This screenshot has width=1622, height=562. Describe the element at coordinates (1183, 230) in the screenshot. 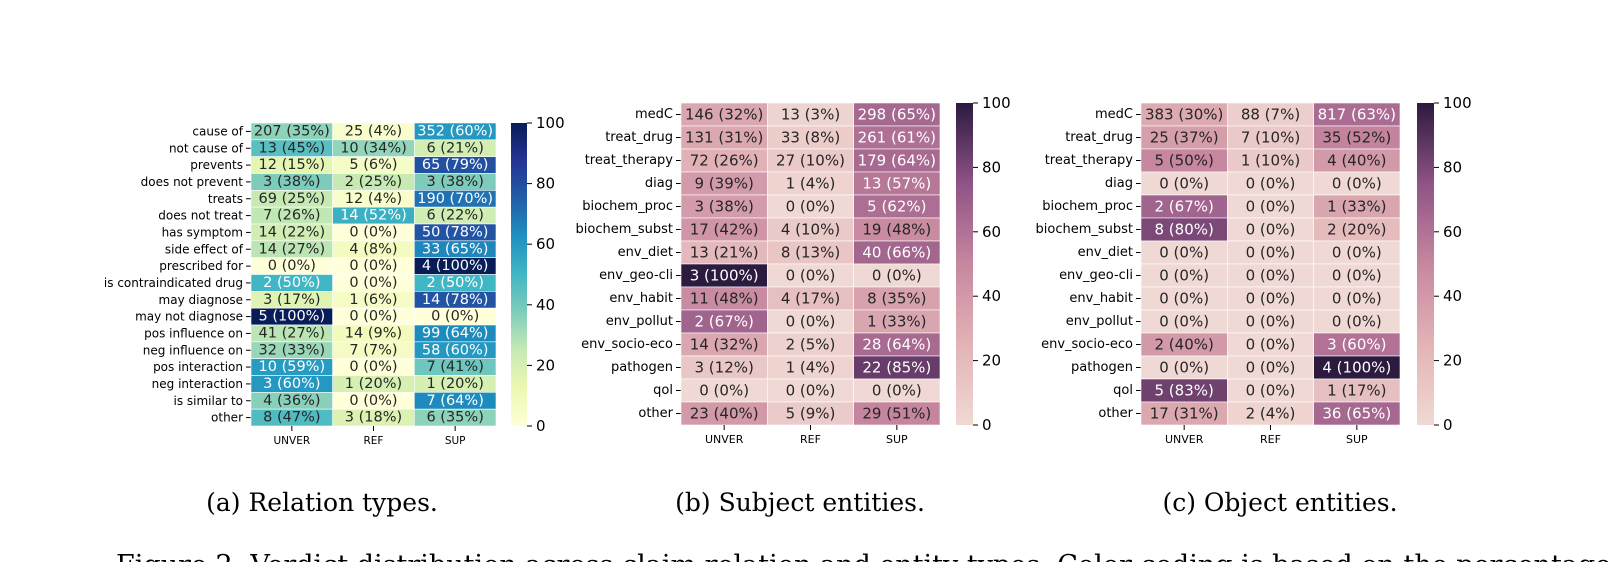

I see `cell-label: 8 (80%)` at that location.